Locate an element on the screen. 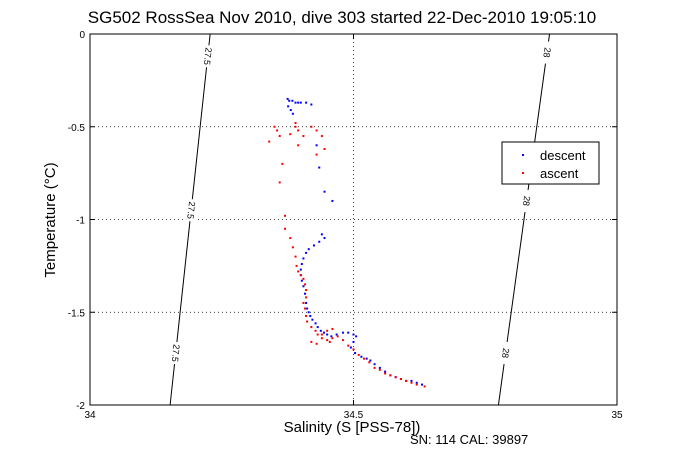 The image size is (681, 454). x-tick-label: 34.5 is located at coordinates (354, 415).